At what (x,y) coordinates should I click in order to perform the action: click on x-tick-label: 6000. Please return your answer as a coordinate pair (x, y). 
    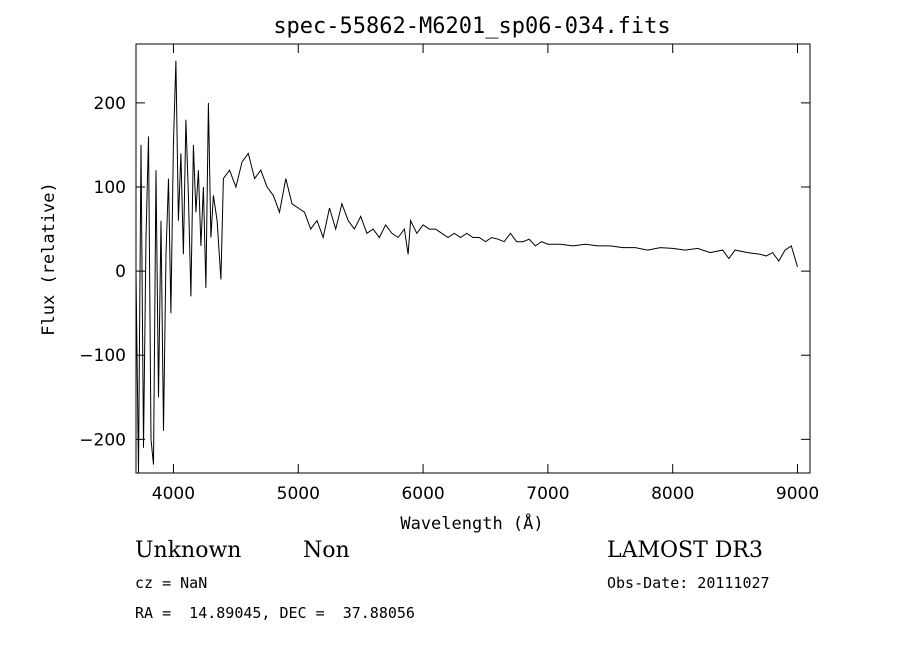
    Looking at the image, I should click on (422, 494).